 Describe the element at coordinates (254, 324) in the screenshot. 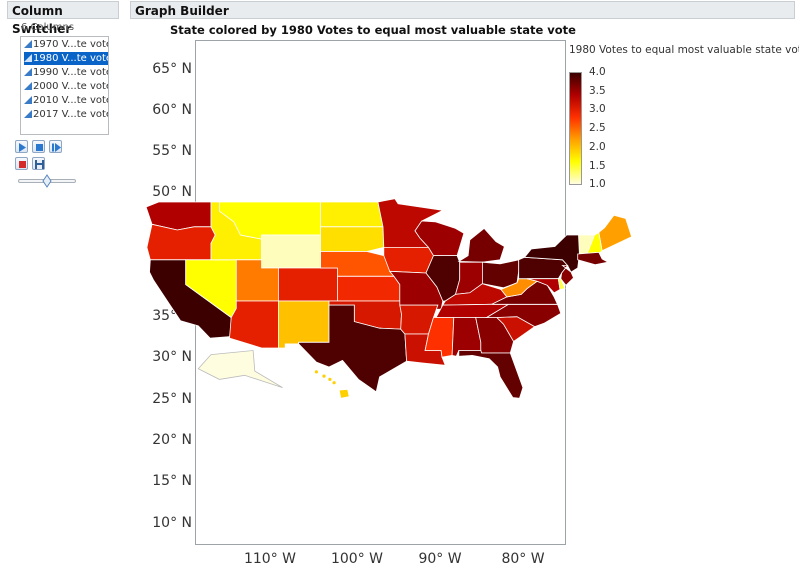

I see `state-arizona` at that location.